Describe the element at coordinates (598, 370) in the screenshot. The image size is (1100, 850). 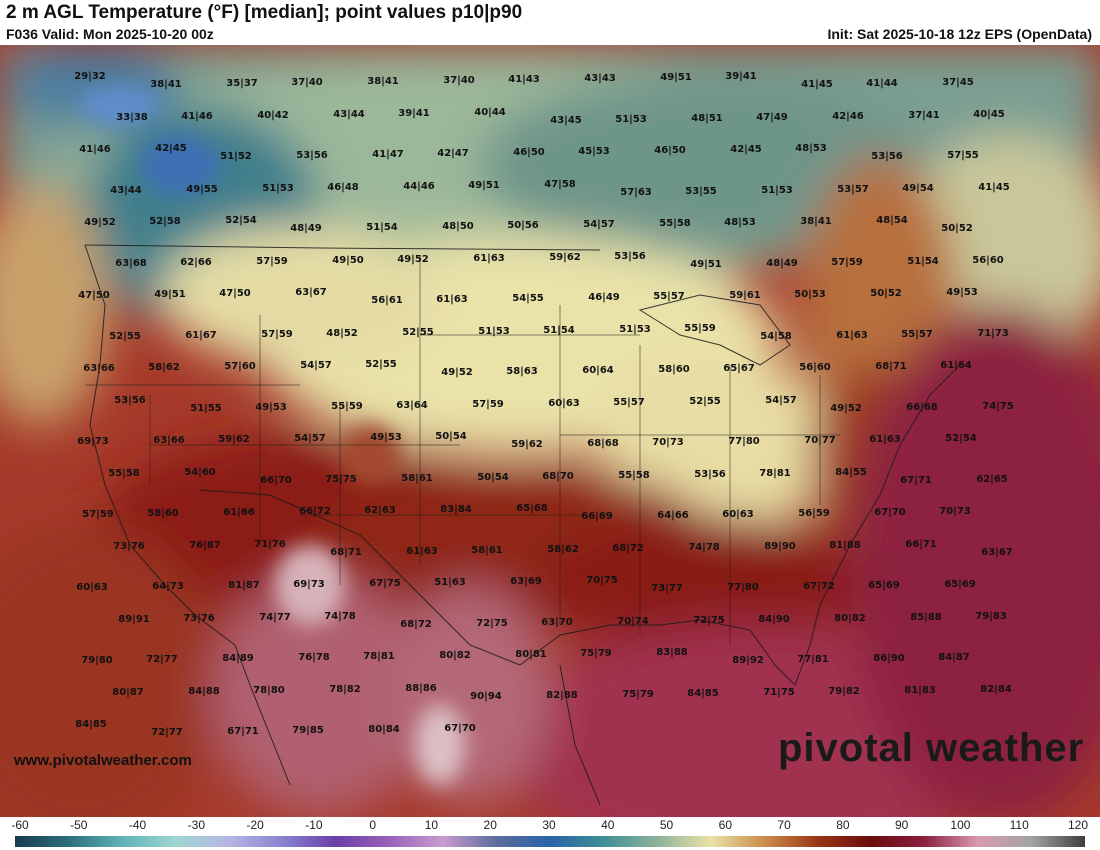
I see `point-value-label: 60|64` at that location.